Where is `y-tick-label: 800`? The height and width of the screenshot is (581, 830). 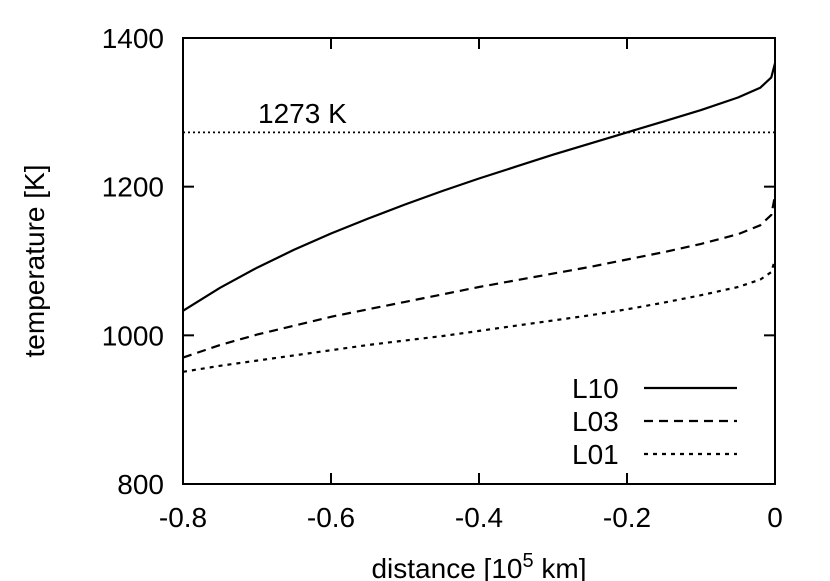
y-tick-label: 800 is located at coordinates (140, 484).